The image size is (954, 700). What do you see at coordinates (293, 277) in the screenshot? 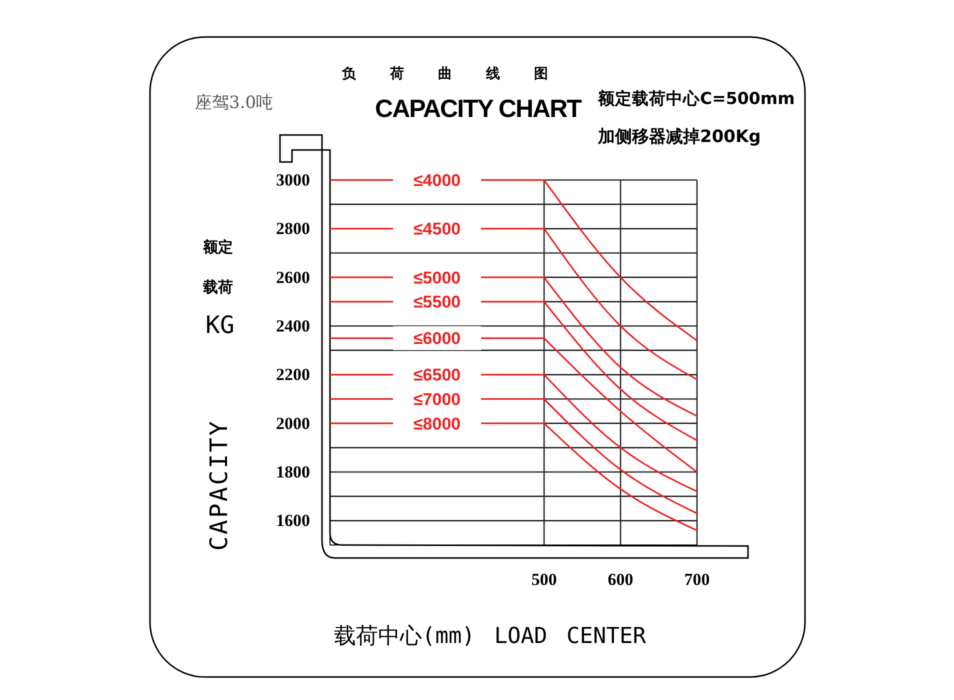
I see `y-tick-label: 2600` at bounding box center [293, 277].